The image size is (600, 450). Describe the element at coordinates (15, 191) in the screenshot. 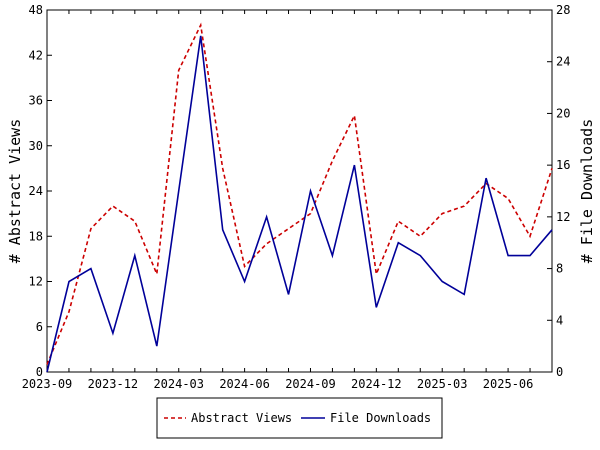

I see `left-axis-title: # Abstract Views` at that location.